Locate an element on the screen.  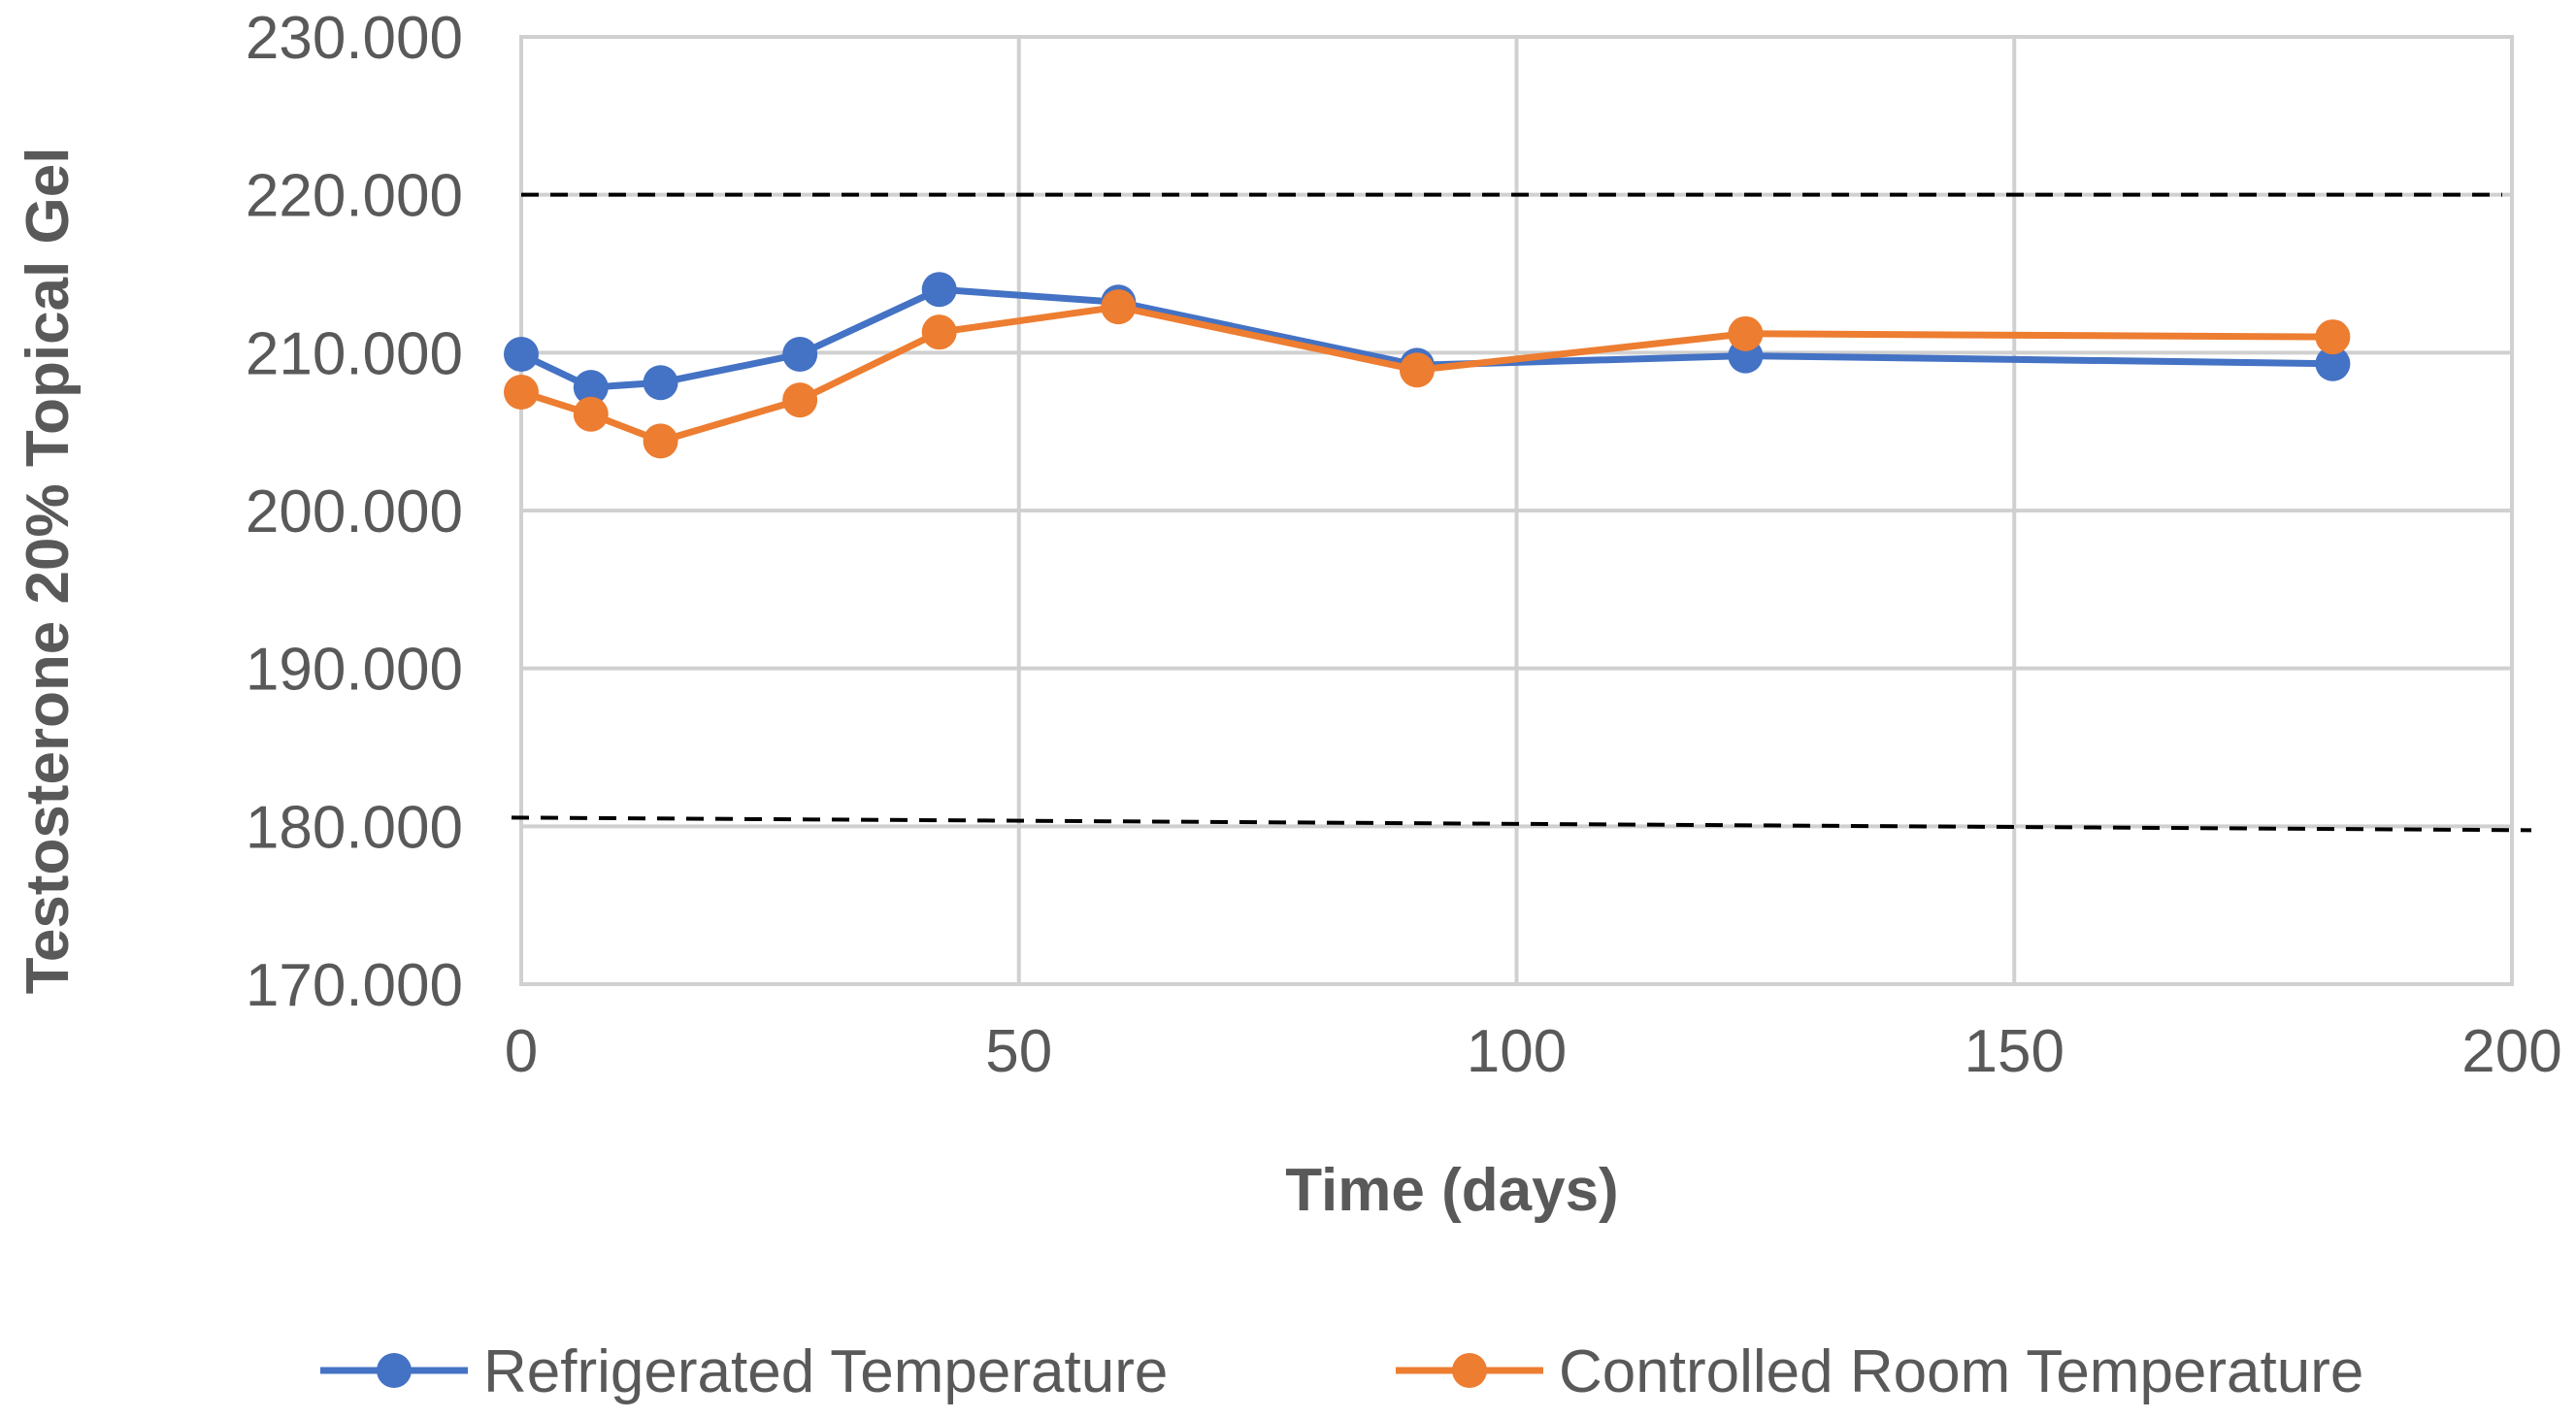
series-layer is located at coordinates (1427, 365).